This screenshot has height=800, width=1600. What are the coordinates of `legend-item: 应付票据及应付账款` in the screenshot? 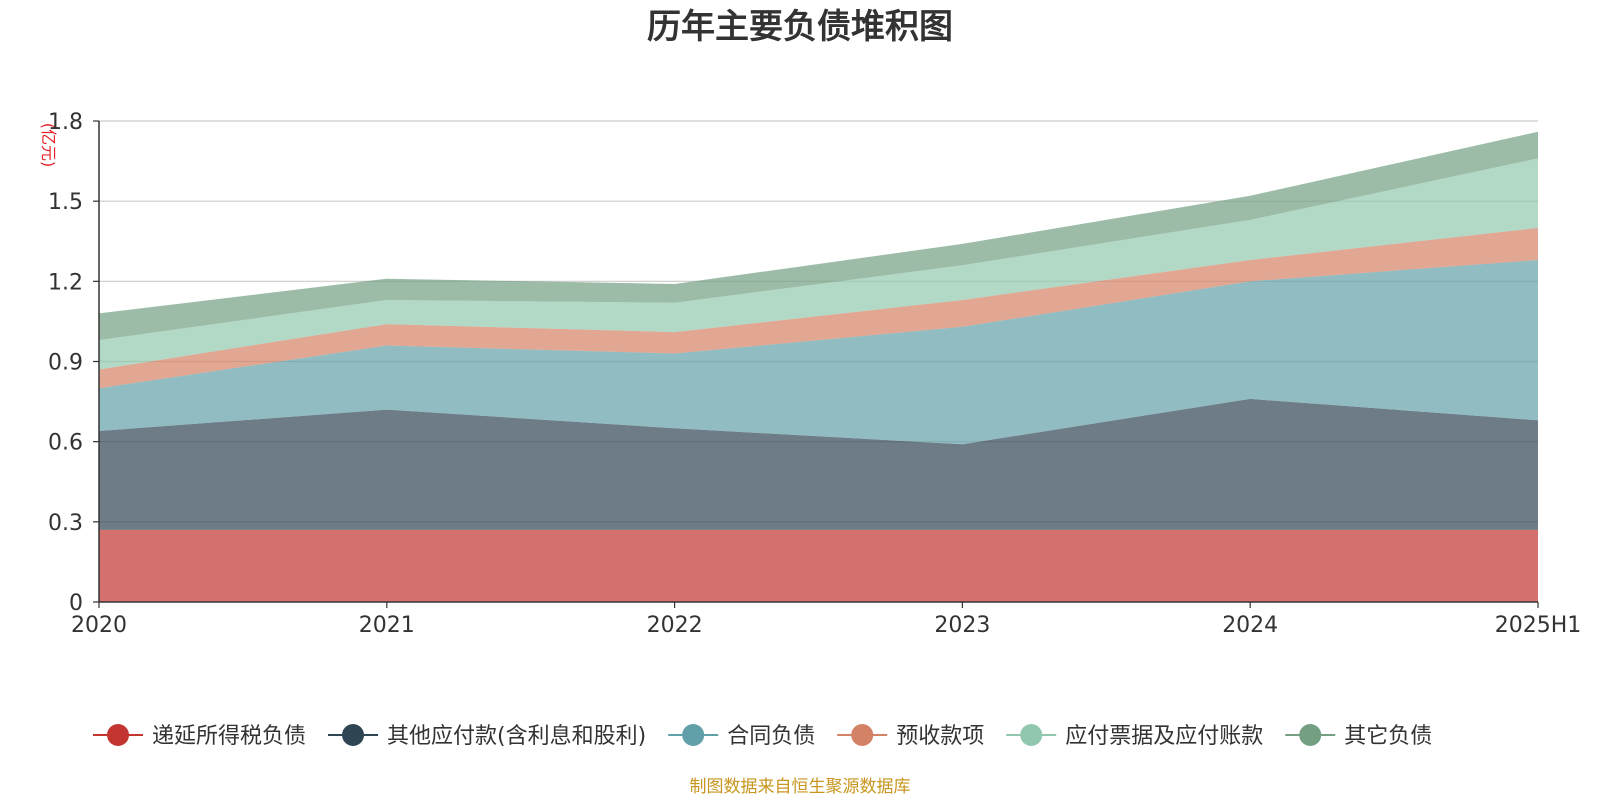 It's located at (1134, 736).